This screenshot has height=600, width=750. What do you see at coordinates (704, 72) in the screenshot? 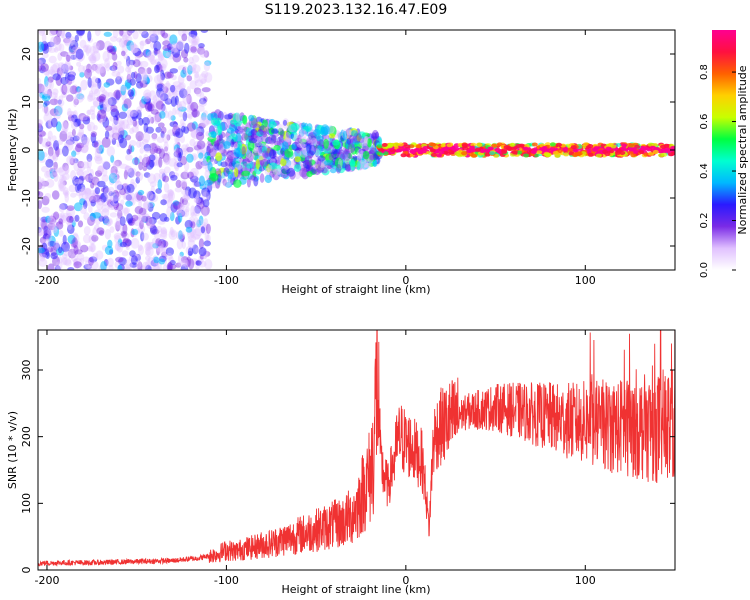
I see `colorbar-tick-label: 0.8` at bounding box center [704, 72].